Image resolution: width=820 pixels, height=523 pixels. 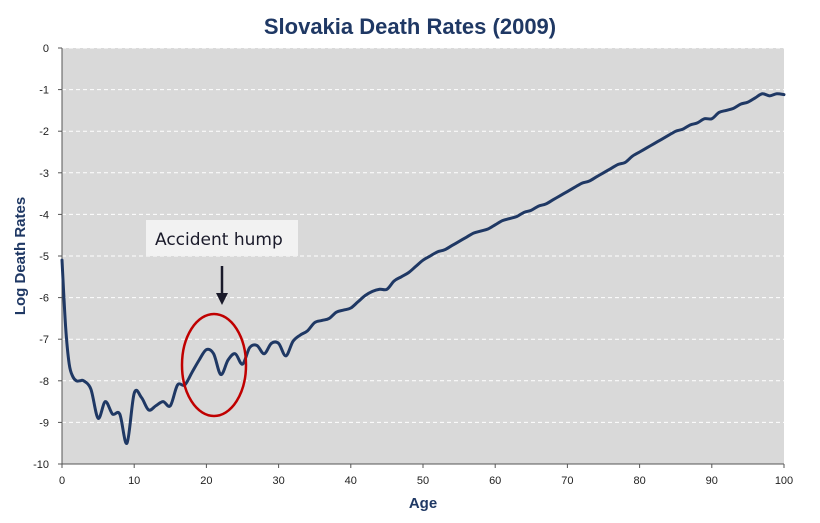 What do you see at coordinates (41, 465) in the screenshot?
I see `y-tick-label: -10` at bounding box center [41, 465].